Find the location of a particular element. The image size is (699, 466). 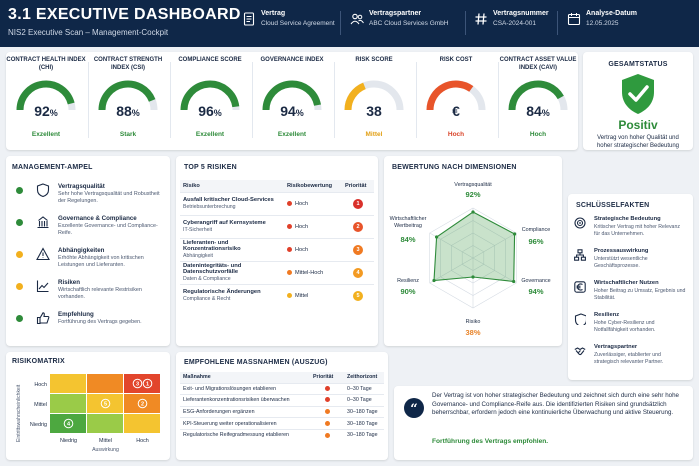

kpi-title: RISK COST is located at coordinates (456, 60).